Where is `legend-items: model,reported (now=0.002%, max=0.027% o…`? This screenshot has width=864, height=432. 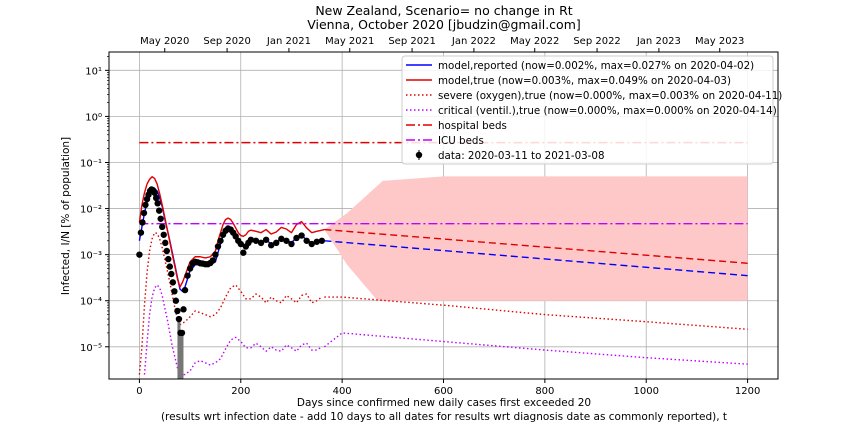
legend-items: model,reported (now=0.002%, max=0.027% o… is located at coordinates (594, 111).